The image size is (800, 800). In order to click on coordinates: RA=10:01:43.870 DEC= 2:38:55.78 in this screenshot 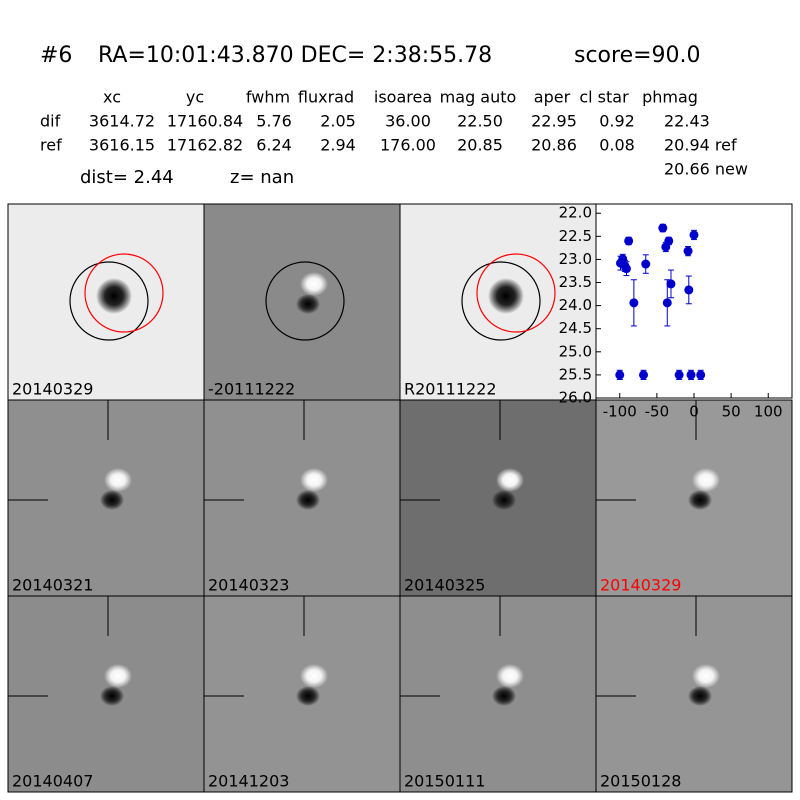, I will do `click(295, 55)`.